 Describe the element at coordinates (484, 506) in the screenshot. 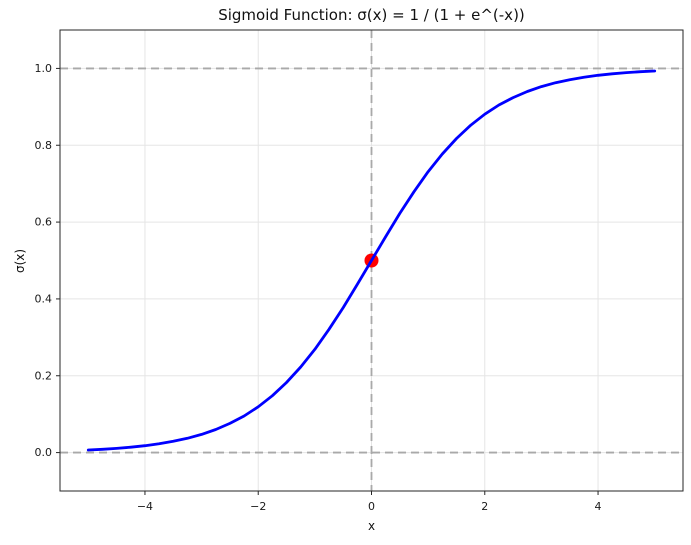

I see `x-tick-label: 2` at that location.